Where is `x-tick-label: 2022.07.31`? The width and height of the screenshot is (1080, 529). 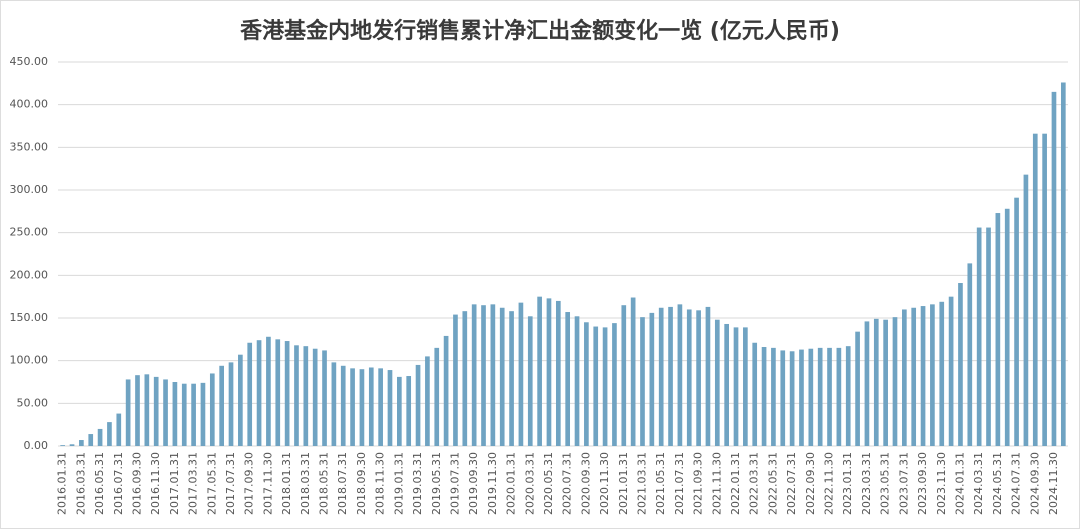 x-tick-label: 2022.07.31 is located at coordinates (791, 483).